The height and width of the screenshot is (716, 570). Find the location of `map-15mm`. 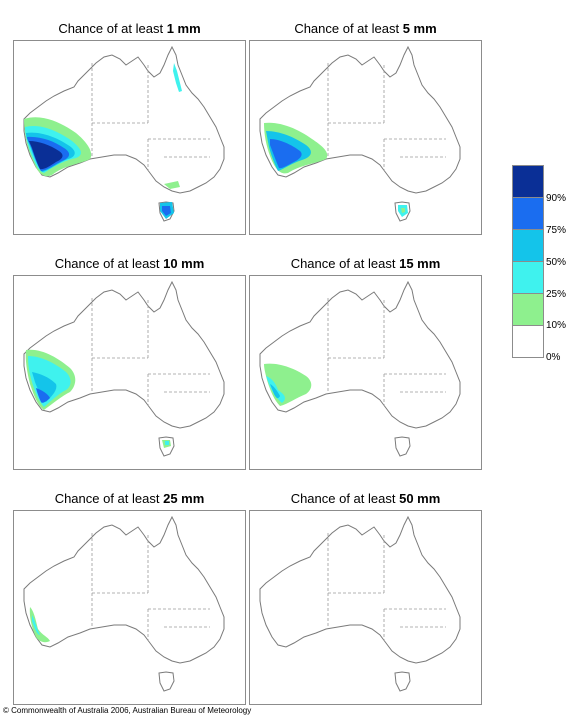

map-15mm is located at coordinates (365, 372).